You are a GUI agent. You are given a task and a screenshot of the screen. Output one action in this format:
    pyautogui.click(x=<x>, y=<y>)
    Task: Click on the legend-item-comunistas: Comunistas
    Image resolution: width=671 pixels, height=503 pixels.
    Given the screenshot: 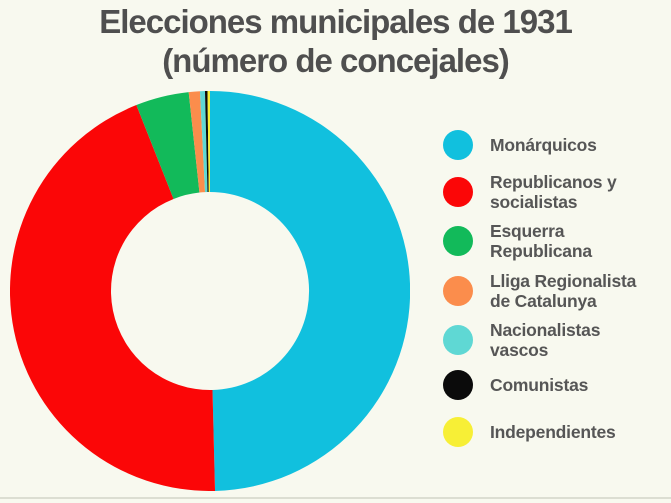 What is the action you would take?
    pyautogui.click(x=515, y=385)
    